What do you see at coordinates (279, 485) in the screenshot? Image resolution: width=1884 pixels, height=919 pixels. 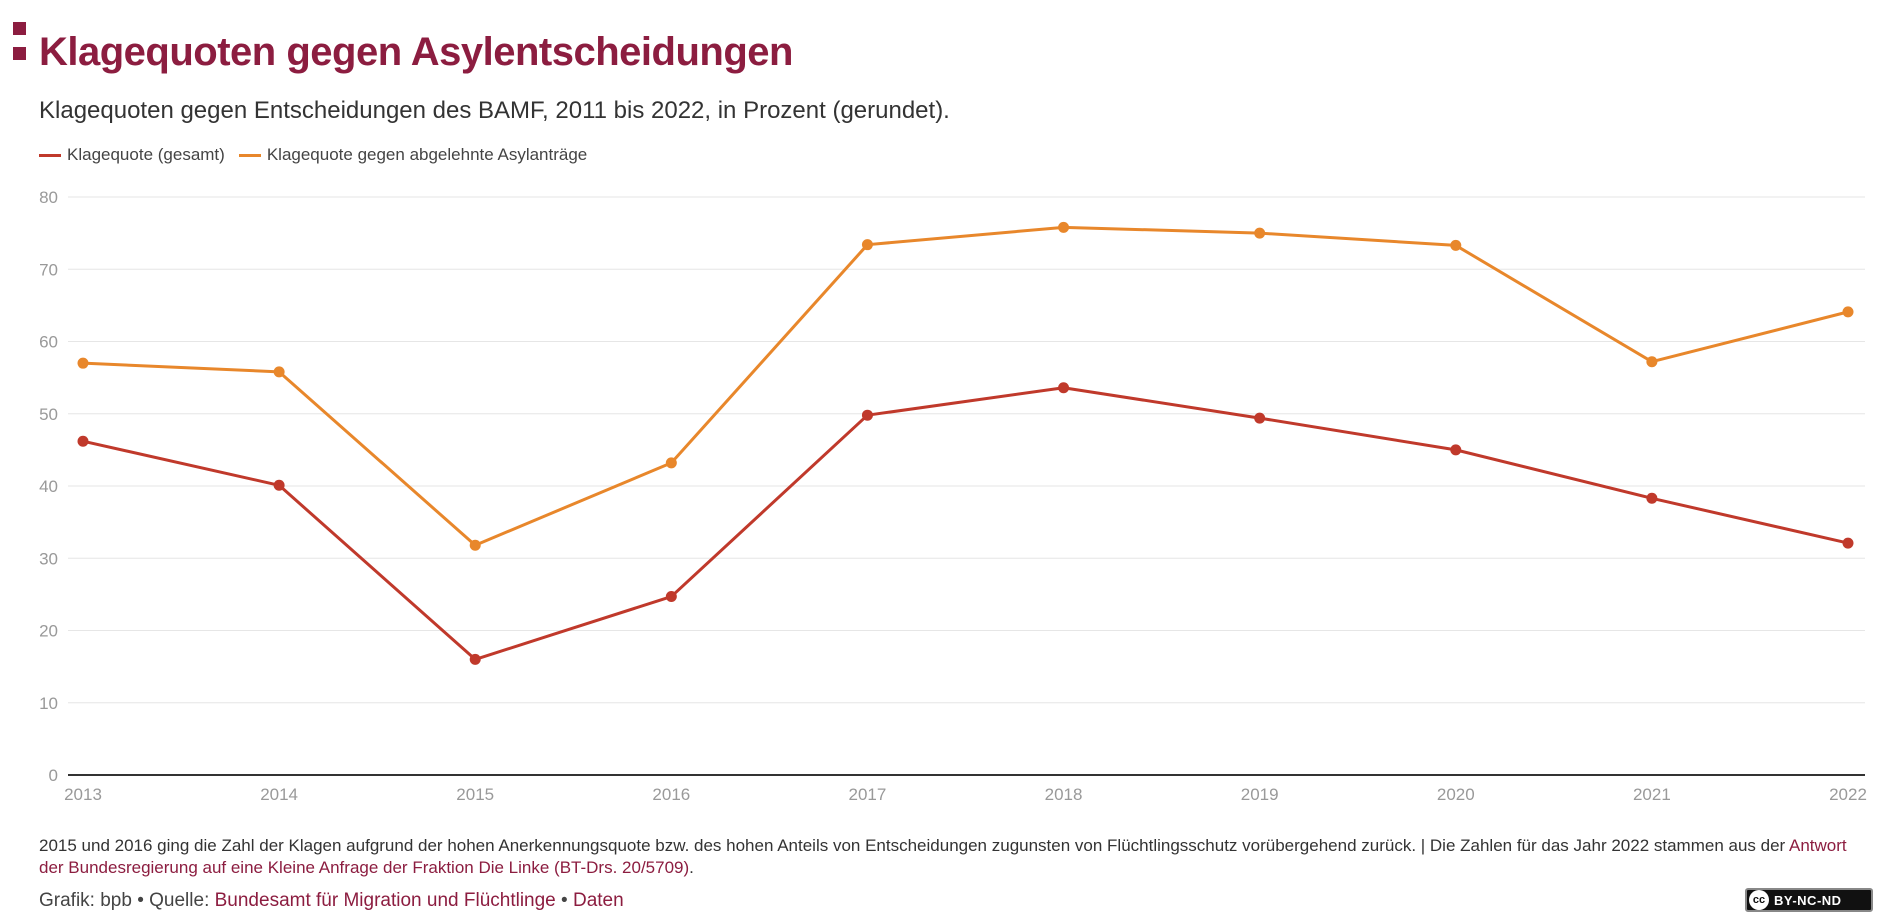 I see `data-point-s0-2014` at bounding box center [279, 485].